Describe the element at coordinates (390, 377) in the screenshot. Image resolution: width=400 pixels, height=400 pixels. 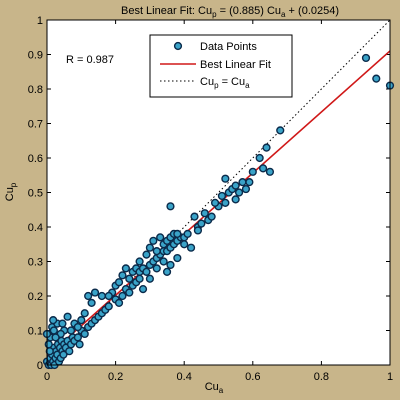
I see `x-tick-label: 1` at that location.